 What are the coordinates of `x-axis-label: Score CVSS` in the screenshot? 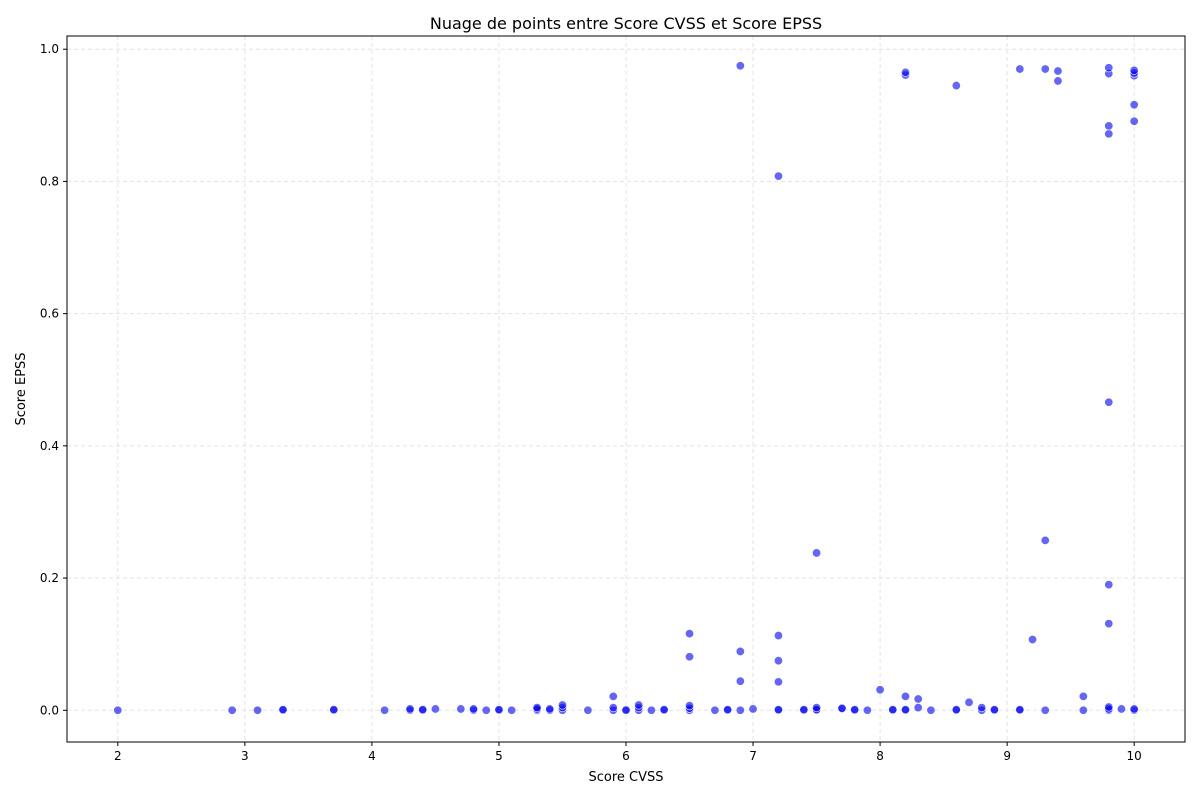 It's located at (625, 777).